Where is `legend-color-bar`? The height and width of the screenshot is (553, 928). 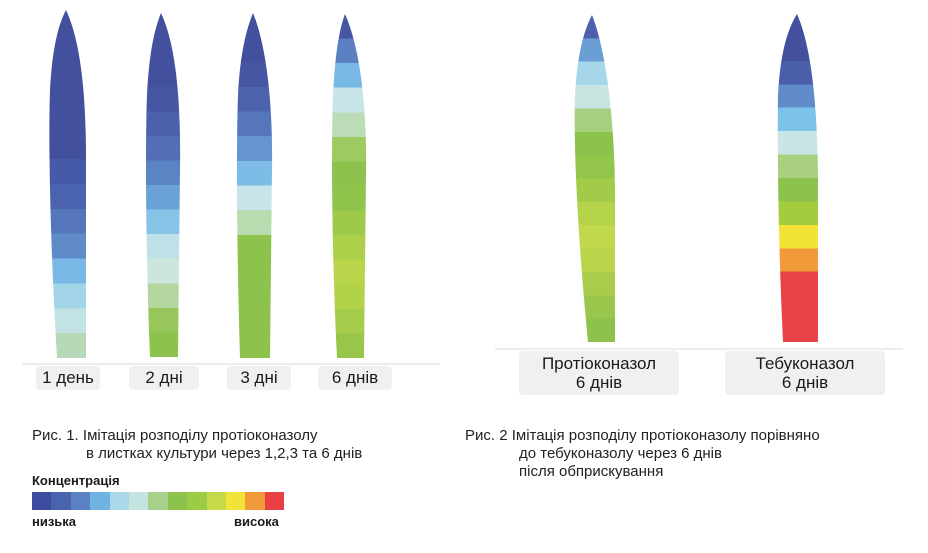
legend-color-bar is located at coordinates (158, 501).